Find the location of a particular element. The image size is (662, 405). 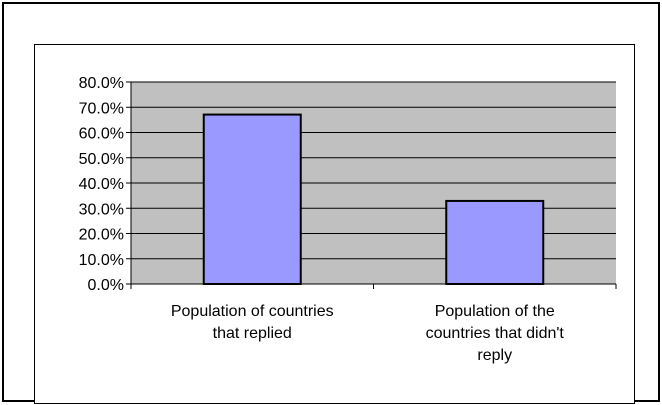

category-label-line: countries that didn't is located at coordinates (495, 333).